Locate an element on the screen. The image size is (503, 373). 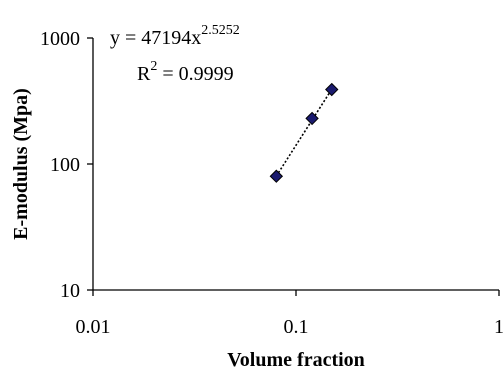
equation-exponent: 2.5252 is located at coordinates (220, 30).